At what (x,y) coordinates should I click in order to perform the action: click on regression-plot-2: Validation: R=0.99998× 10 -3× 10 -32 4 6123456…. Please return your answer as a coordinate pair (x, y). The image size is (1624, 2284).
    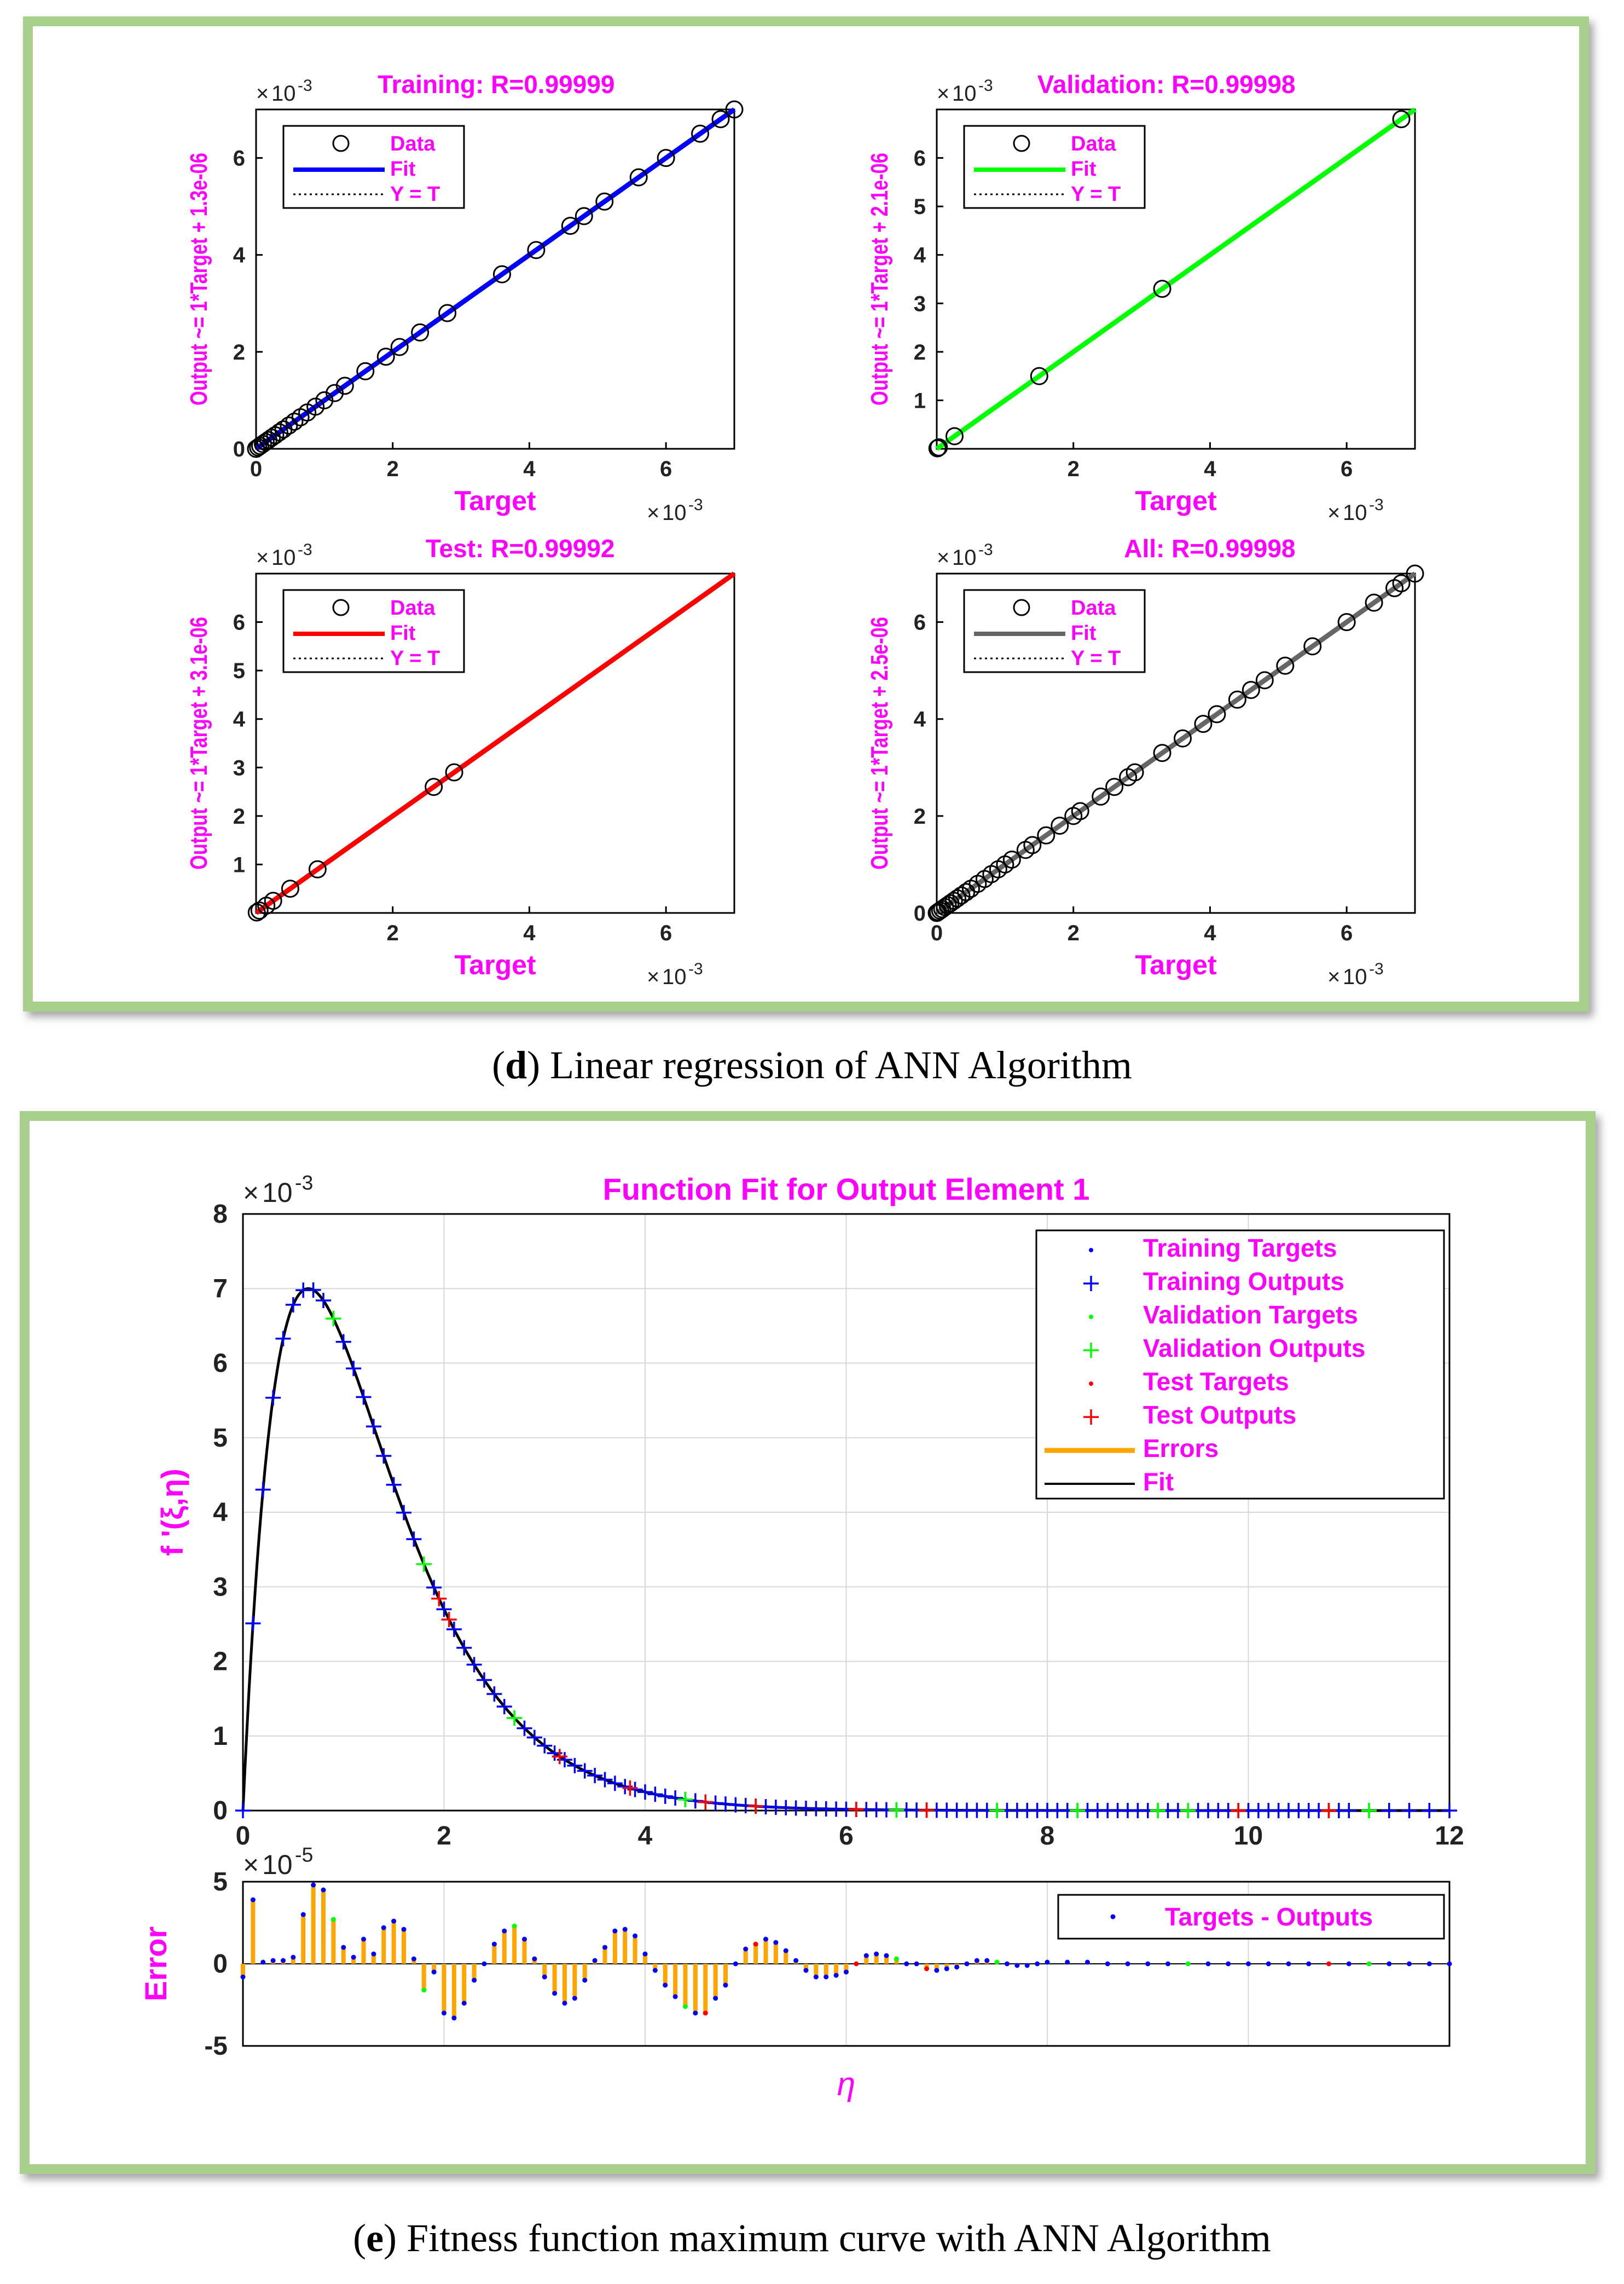
    Looking at the image, I should click on (1141, 297).